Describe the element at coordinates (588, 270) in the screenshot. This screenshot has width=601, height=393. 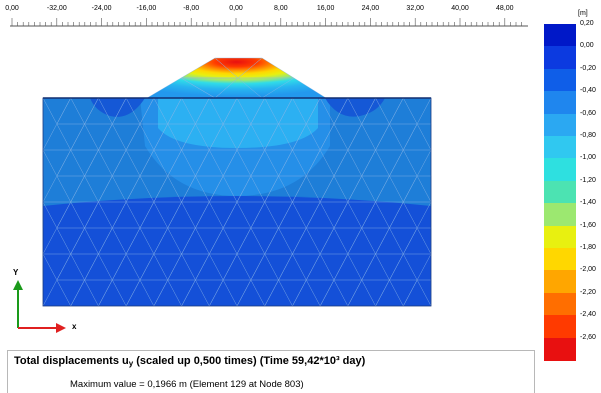
I see `legend-label: -2,00` at that location.